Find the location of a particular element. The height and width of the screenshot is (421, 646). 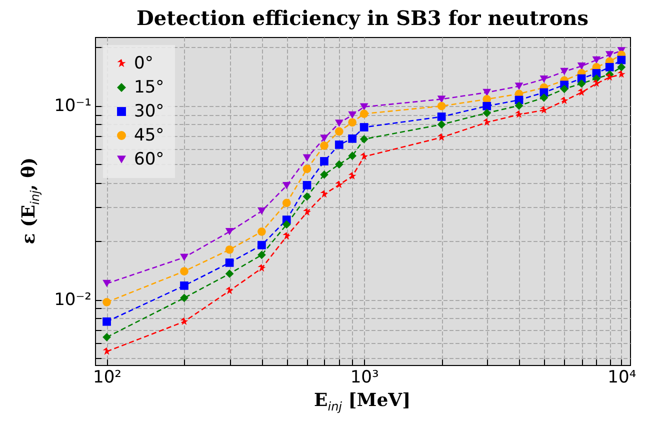

y-tick-label: 10⁻¹ is located at coordinates (73, 106).